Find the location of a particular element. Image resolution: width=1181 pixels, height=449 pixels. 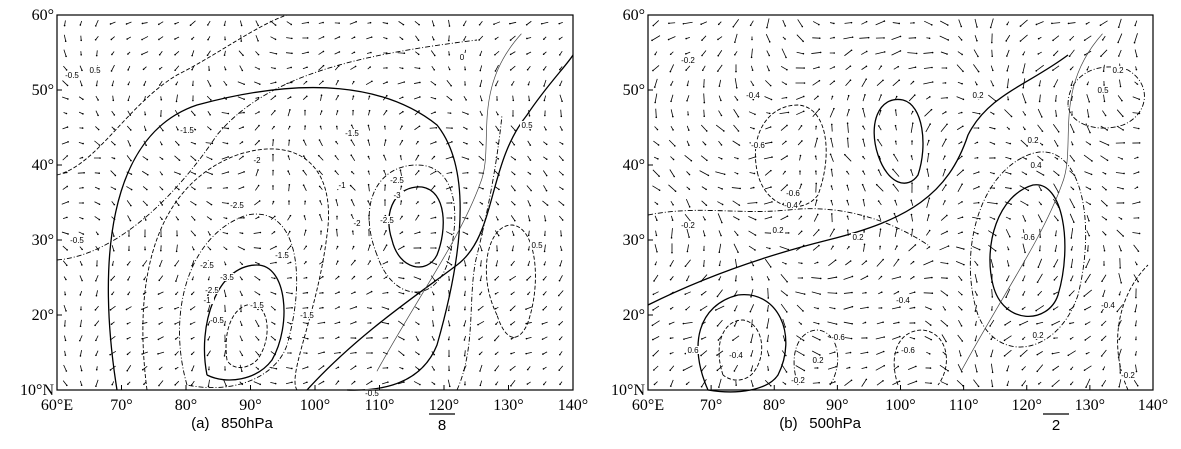

contour-label: 0.2 is located at coordinates (778, 230).